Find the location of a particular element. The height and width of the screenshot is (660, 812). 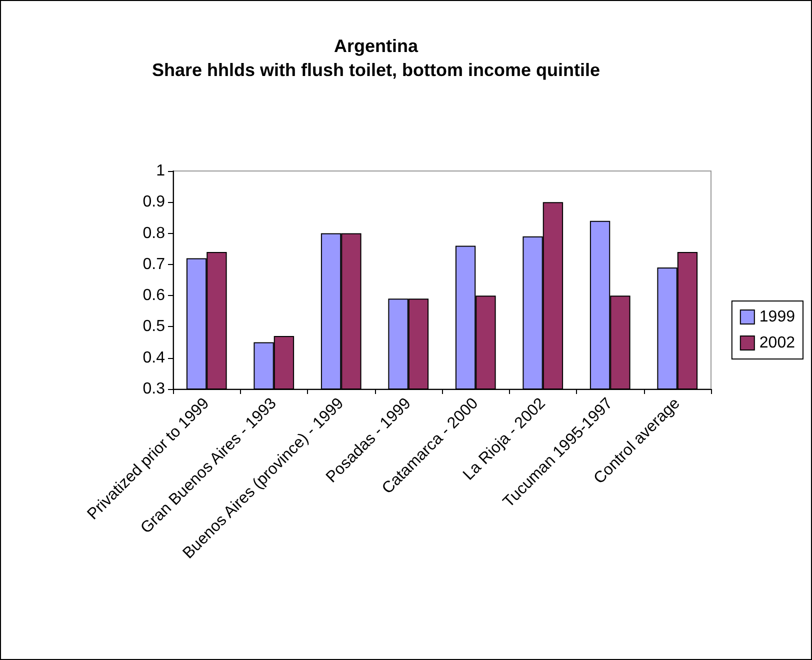

y-tick-label: 0.8 is located at coordinates (154, 233).